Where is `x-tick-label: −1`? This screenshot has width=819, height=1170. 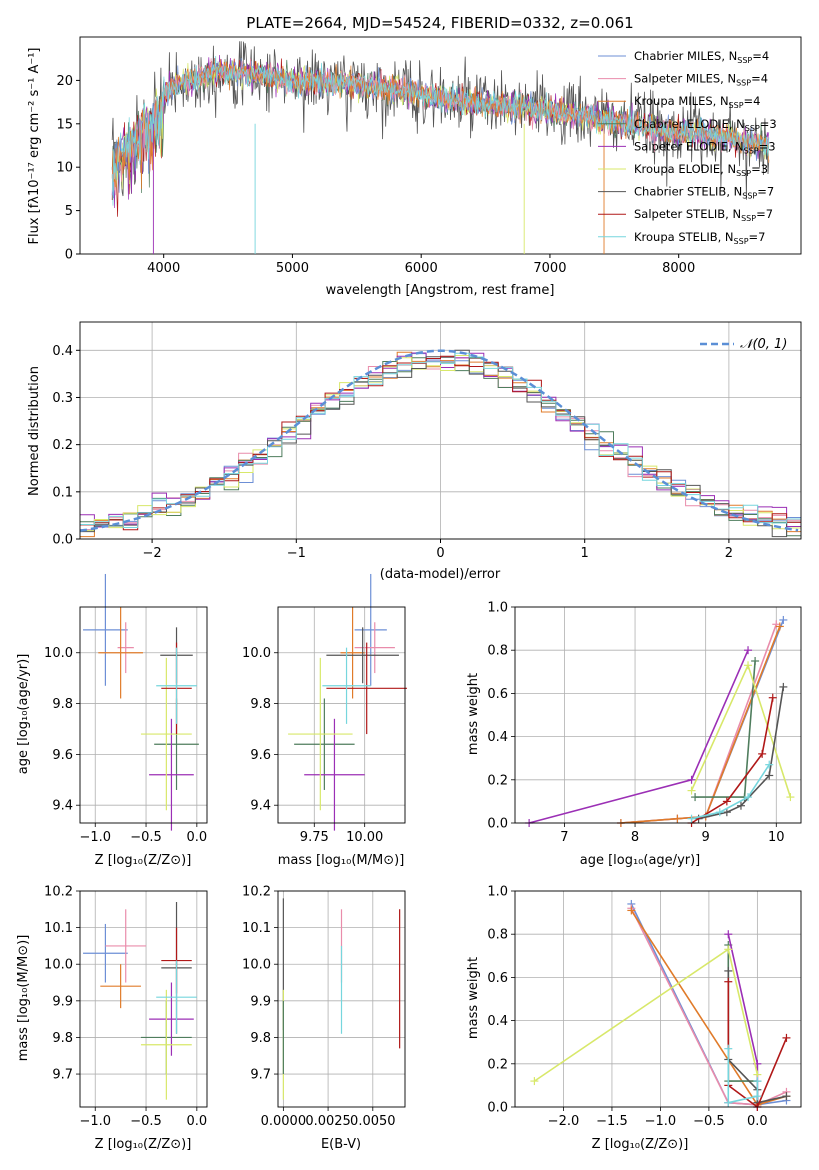
x-tick-label: −1 is located at coordinates (296, 553).